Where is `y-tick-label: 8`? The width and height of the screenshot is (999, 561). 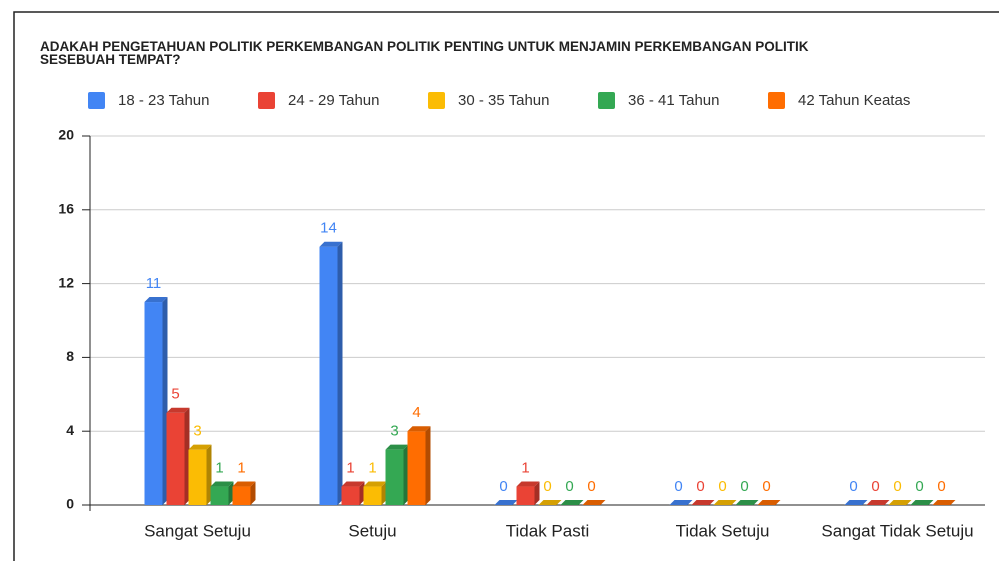 y-tick-label: 8 is located at coordinates (70, 356).